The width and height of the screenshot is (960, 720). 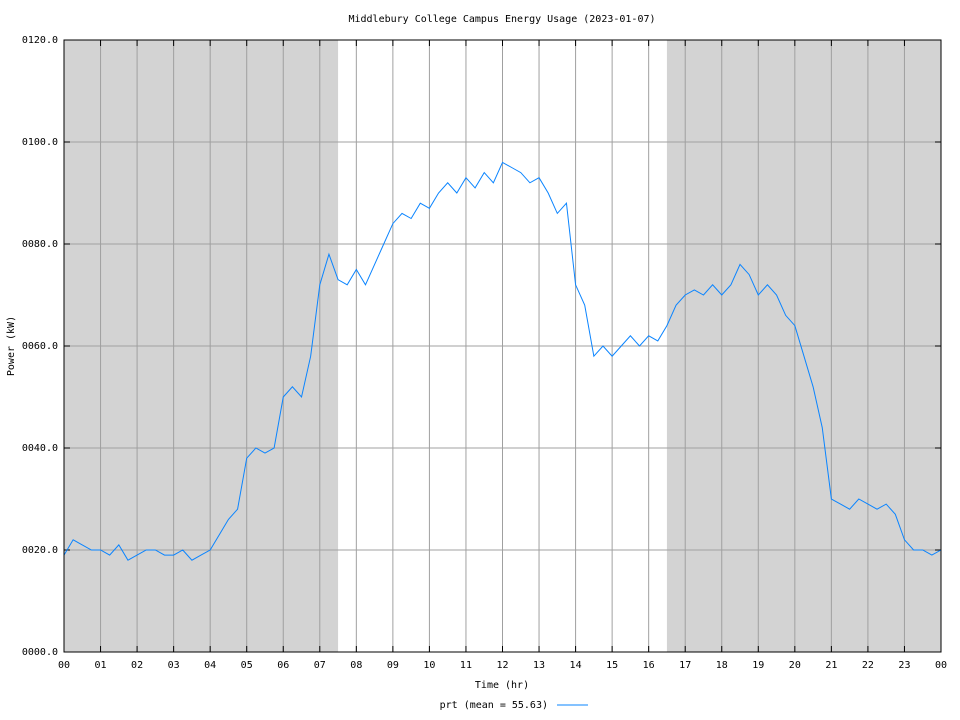 What do you see at coordinates (685, 665) in the screenshot?
I see `x-tick-label: 17` at bounding box center [685, 665].